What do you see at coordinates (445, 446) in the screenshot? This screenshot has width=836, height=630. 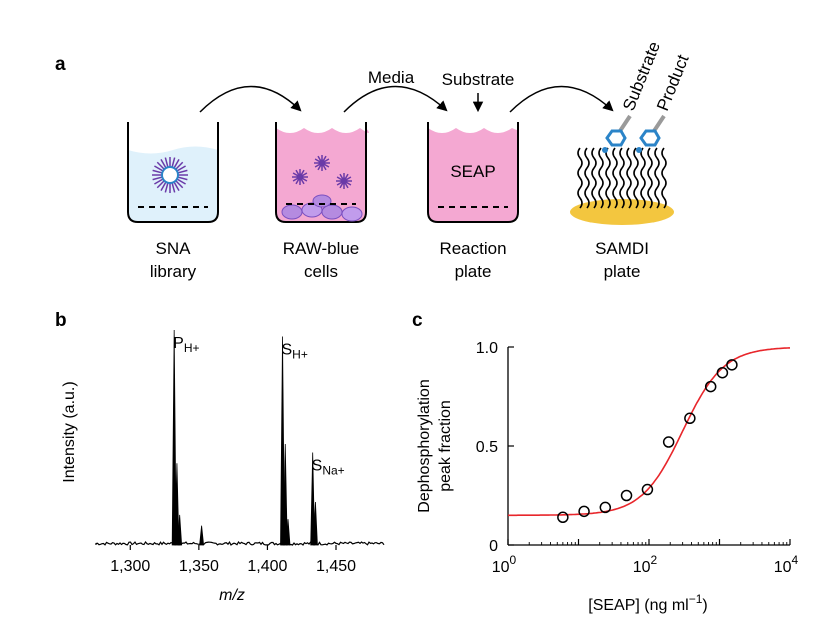 I see `curve-y-title-line2: peak fraction` at bounding box center [445, 446].